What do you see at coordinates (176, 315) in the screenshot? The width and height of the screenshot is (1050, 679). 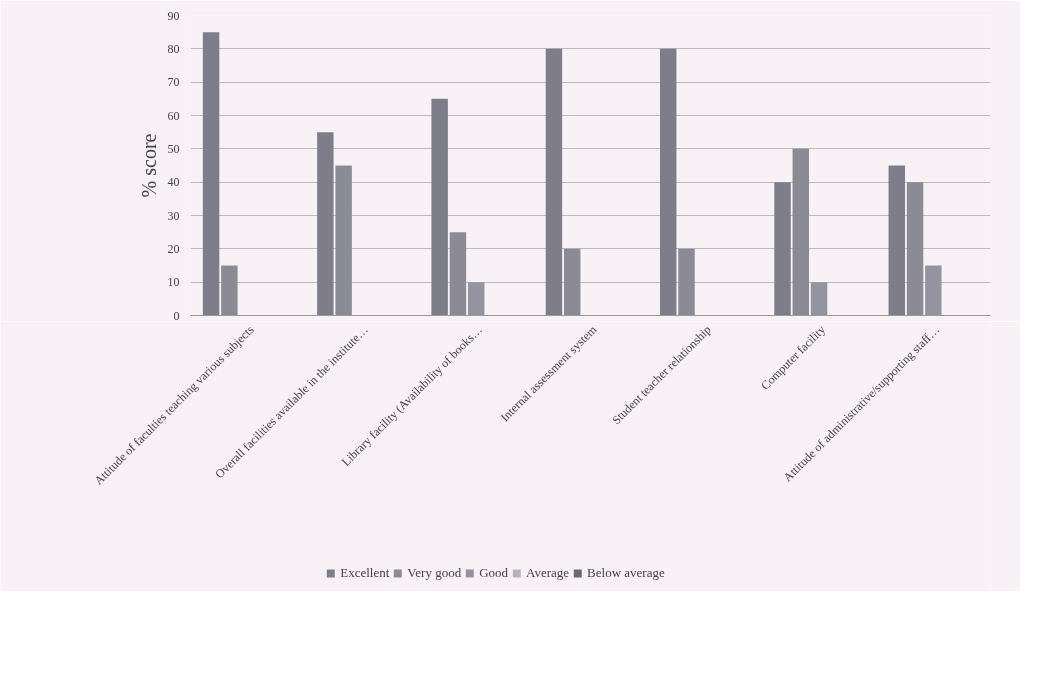 I see `y-tick-label: 0` at bounding box center [176, 315].